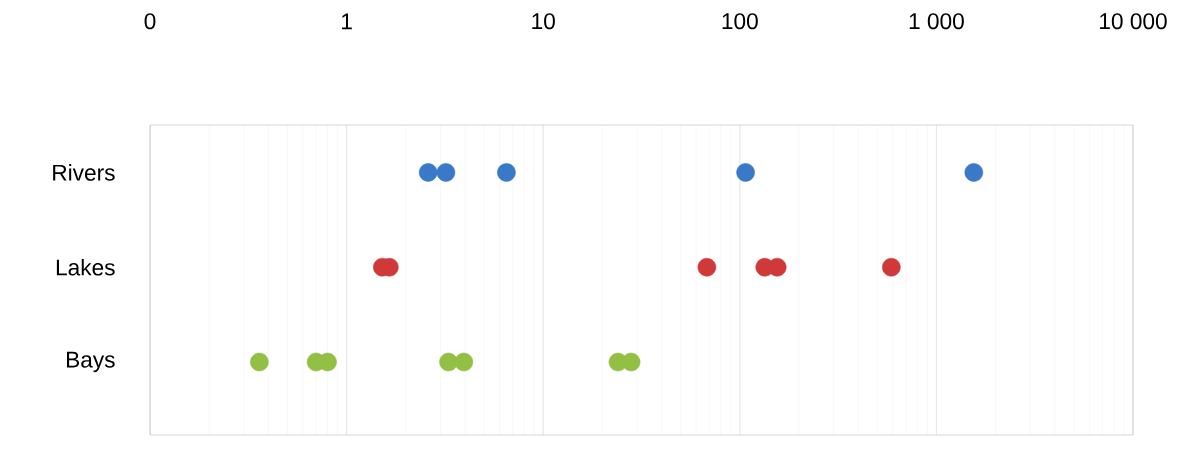  What do you see at coordinates (543, 21) in the screenshot?
I see `x-tick-label: 10` at bounding box center [543, 21].